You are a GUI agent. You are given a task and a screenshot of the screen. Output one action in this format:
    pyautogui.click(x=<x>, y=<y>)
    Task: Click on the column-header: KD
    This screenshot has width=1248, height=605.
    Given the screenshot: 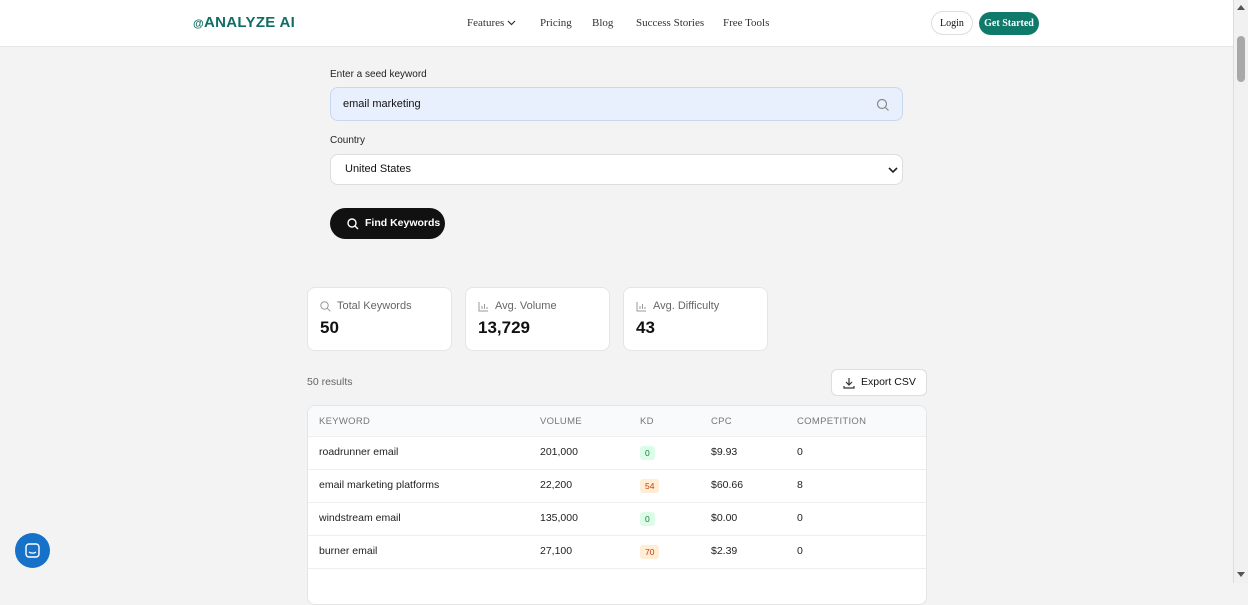 What is the action you would take?
    pyautogui.click(x=647, y=421)
    